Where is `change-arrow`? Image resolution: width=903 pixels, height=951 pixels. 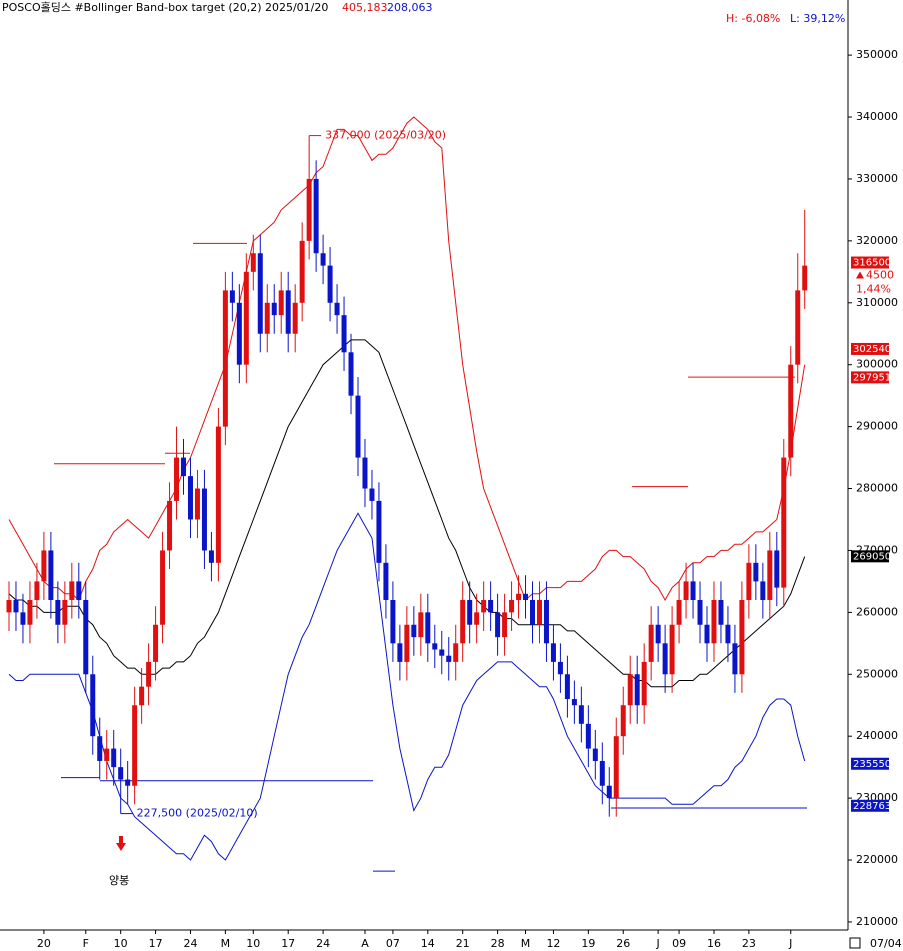
change-arrow is located at coordinates (860, 275).